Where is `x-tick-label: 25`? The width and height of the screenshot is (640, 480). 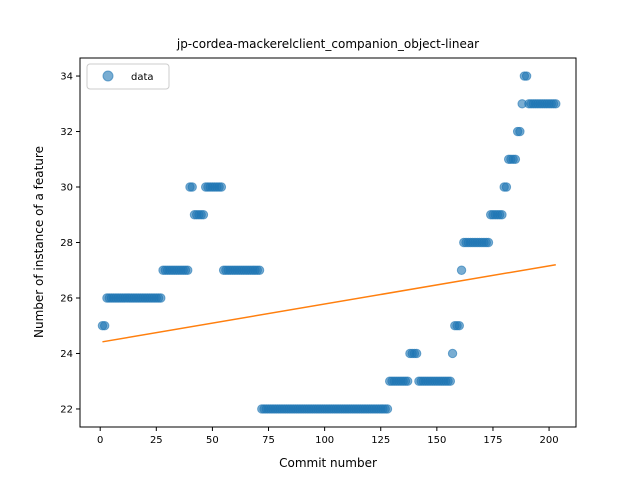 x-tick-label: 25 is located at coordinates (156, 440).